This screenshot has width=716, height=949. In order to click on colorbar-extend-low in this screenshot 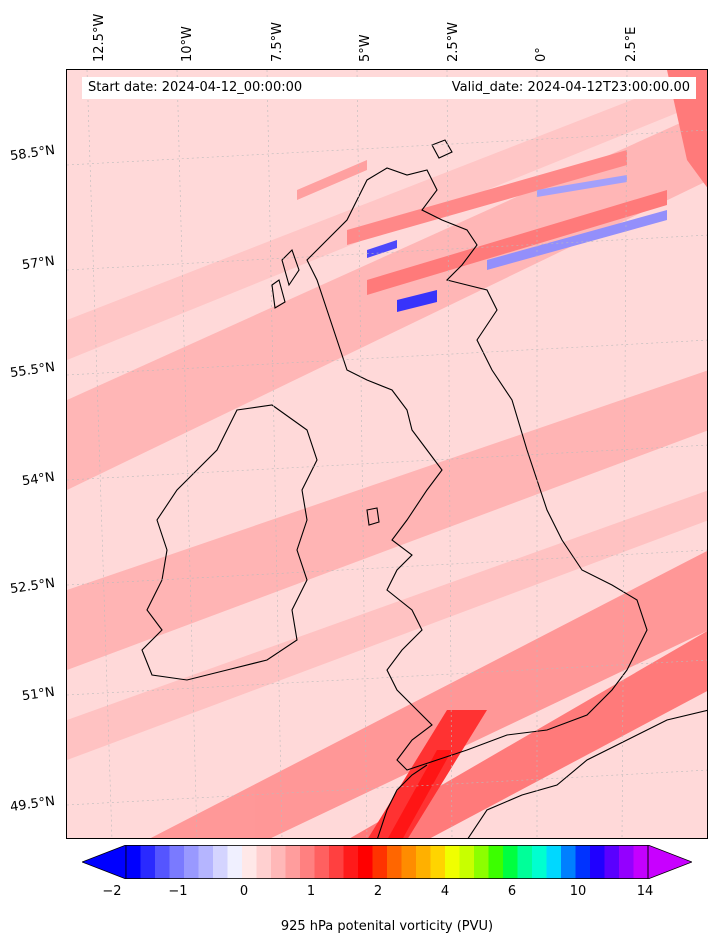, I will do `click(104, 862)`.